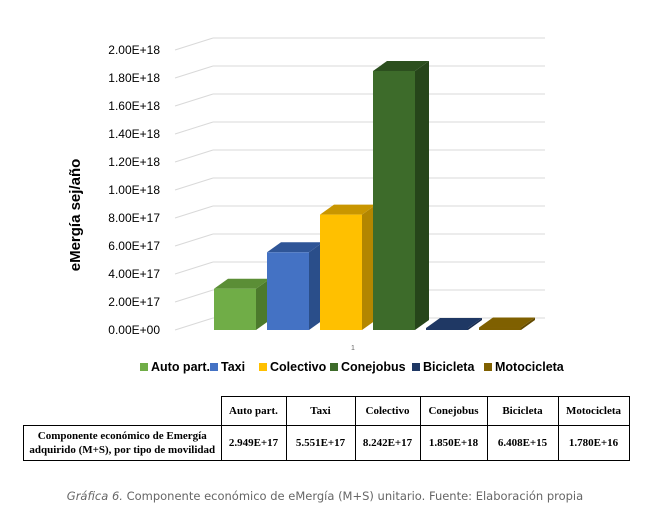  I want to click on table-header-cell: Colectivo, so click(387, 411).